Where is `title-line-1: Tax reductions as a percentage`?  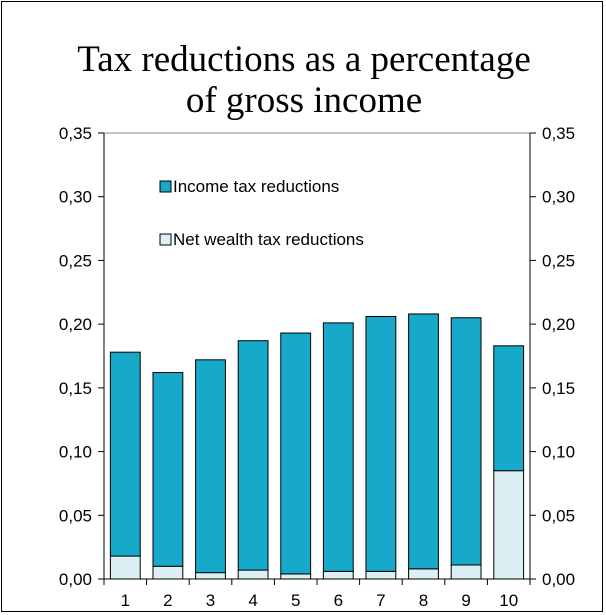 title-line-1: Tax reductions as a percentage is located at coordinates (304, 59).